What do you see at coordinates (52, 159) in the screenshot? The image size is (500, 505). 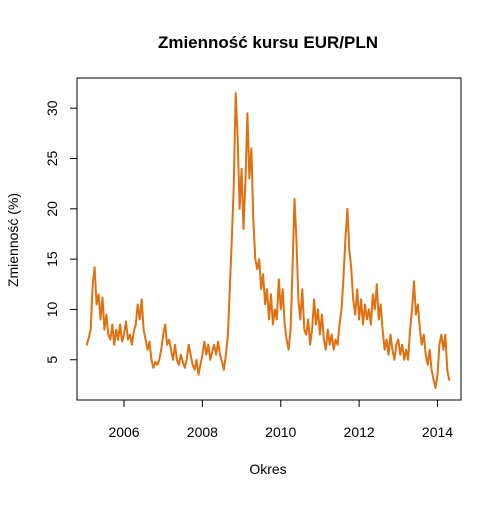 I see `y-tick-label: 25` at bounding box center [52, 159].